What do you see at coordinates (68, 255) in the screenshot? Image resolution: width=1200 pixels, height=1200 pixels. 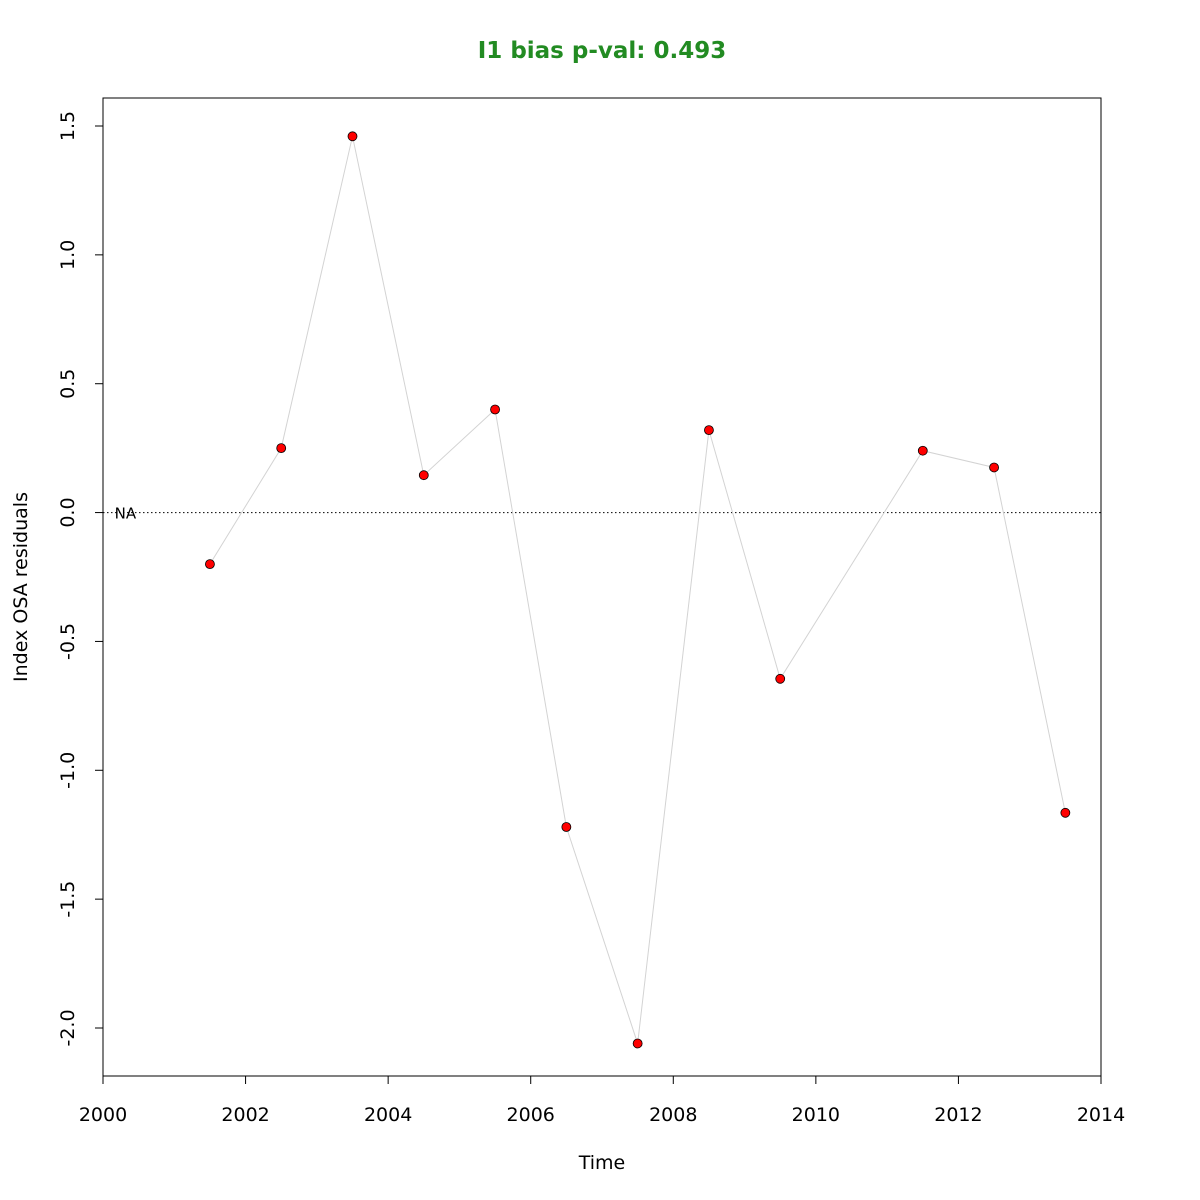 I see `y-tick-label: 1.0` at bounding box center [68, 255].